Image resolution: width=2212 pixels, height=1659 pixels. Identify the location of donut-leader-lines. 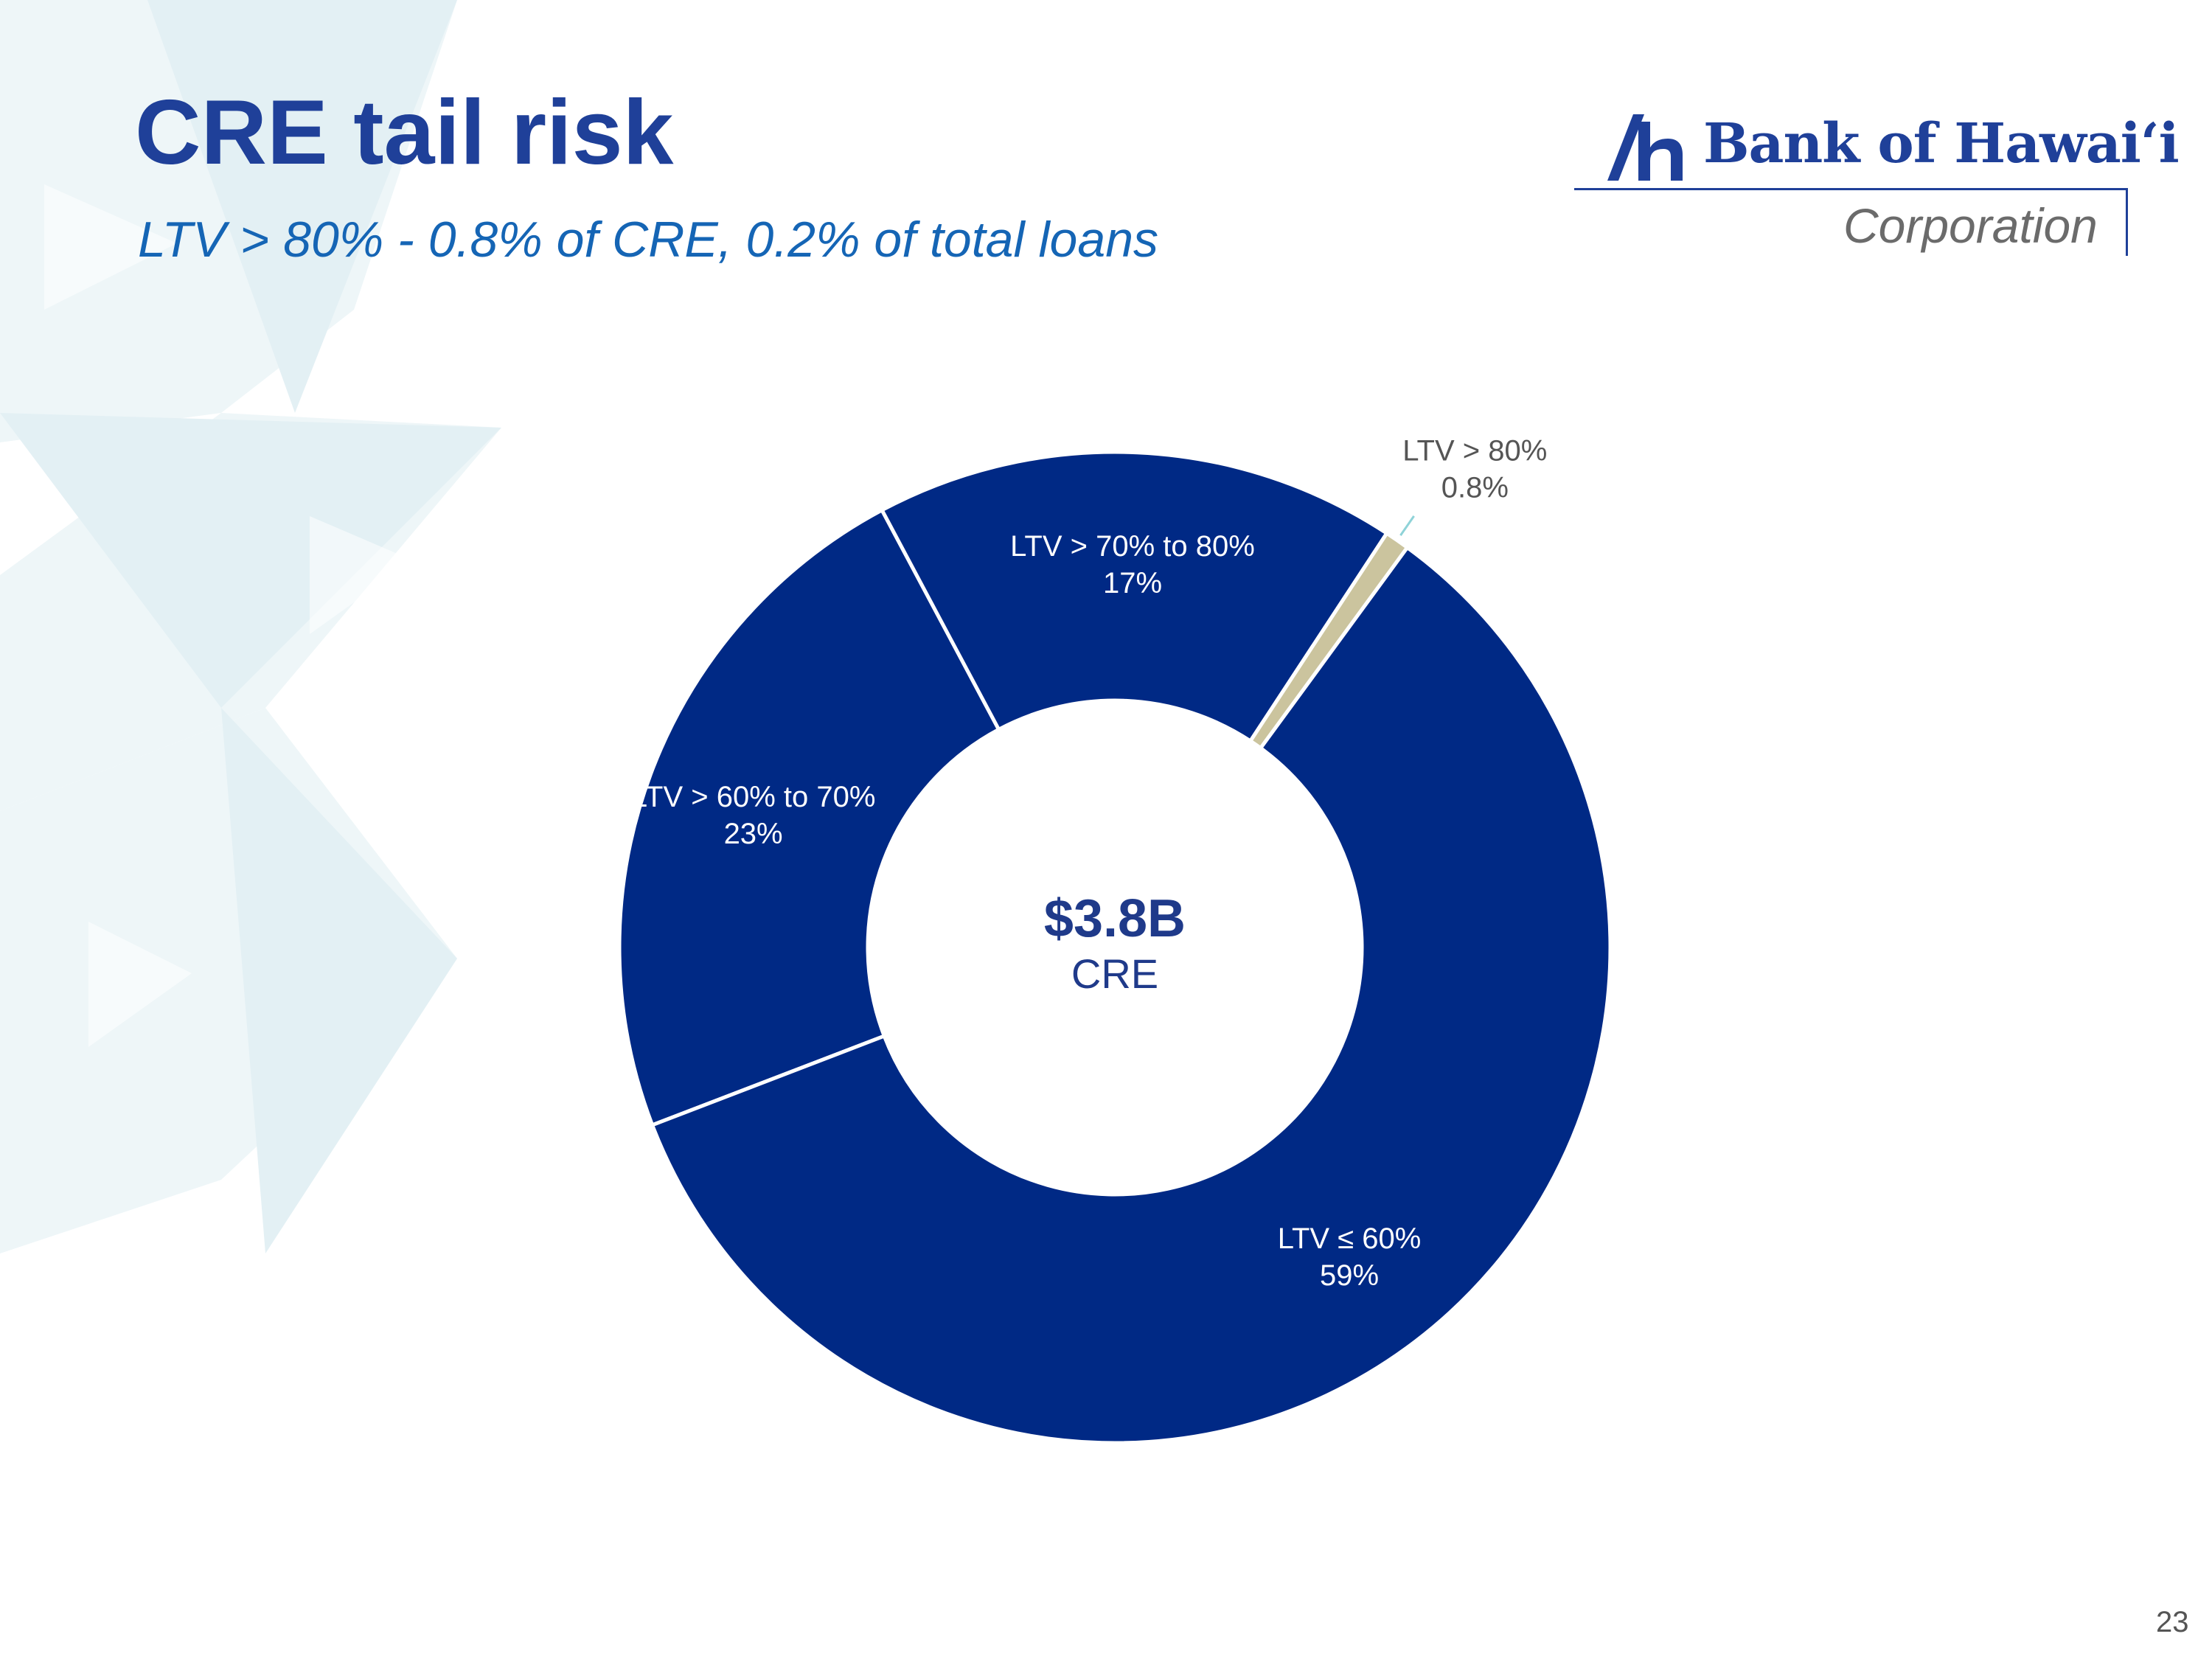
(1407, 526).